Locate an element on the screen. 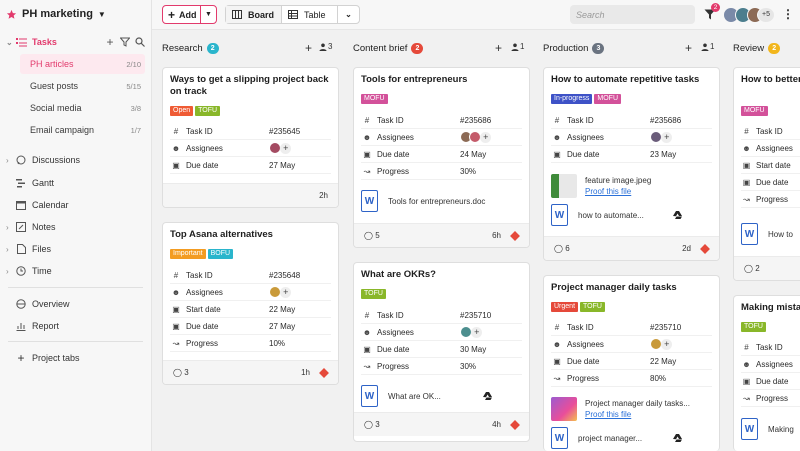 The height and width of the screenshot is (451, 800). filter-icon is located at coordinates (125, 42).